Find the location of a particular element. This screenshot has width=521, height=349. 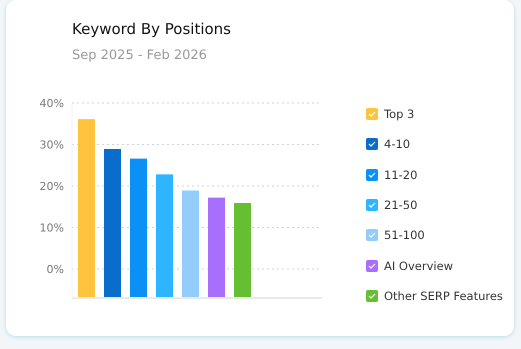

legend-label: 11-20 is located at coordinates (401, 175).